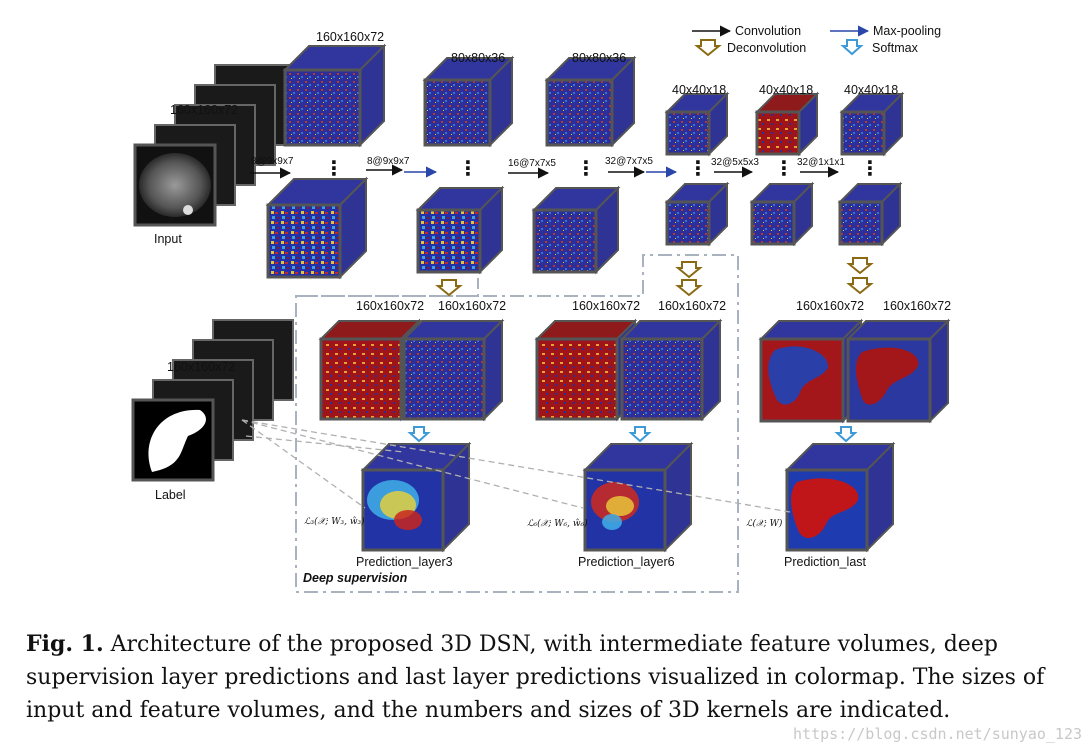 This screenshot has height=751, width=1092. Describe the element at coordinates (168, 239) in the screenshot. I see `input-name-label: Input` at that location.